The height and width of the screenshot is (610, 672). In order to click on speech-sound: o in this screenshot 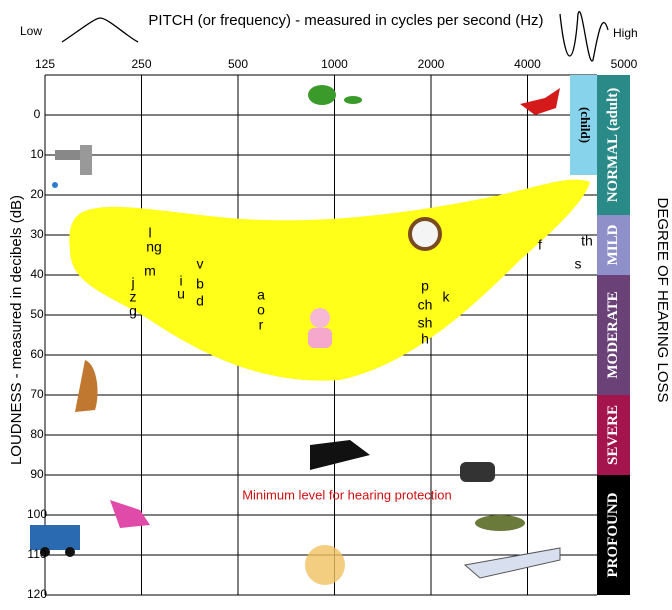, I will do `click(261, 310)`.